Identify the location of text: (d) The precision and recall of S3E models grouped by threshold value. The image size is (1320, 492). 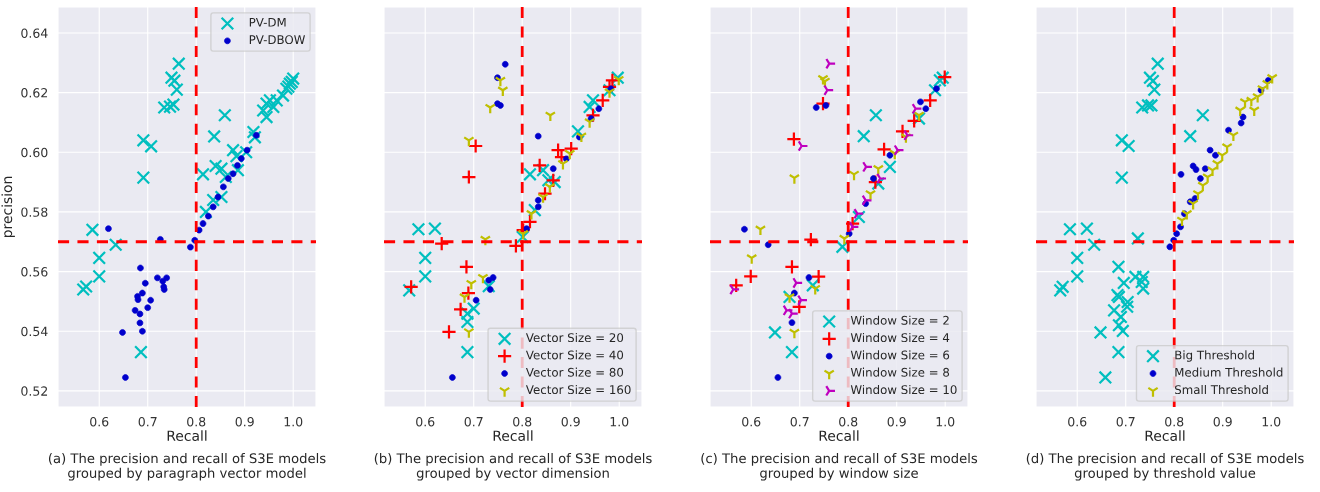
(1165, 467).